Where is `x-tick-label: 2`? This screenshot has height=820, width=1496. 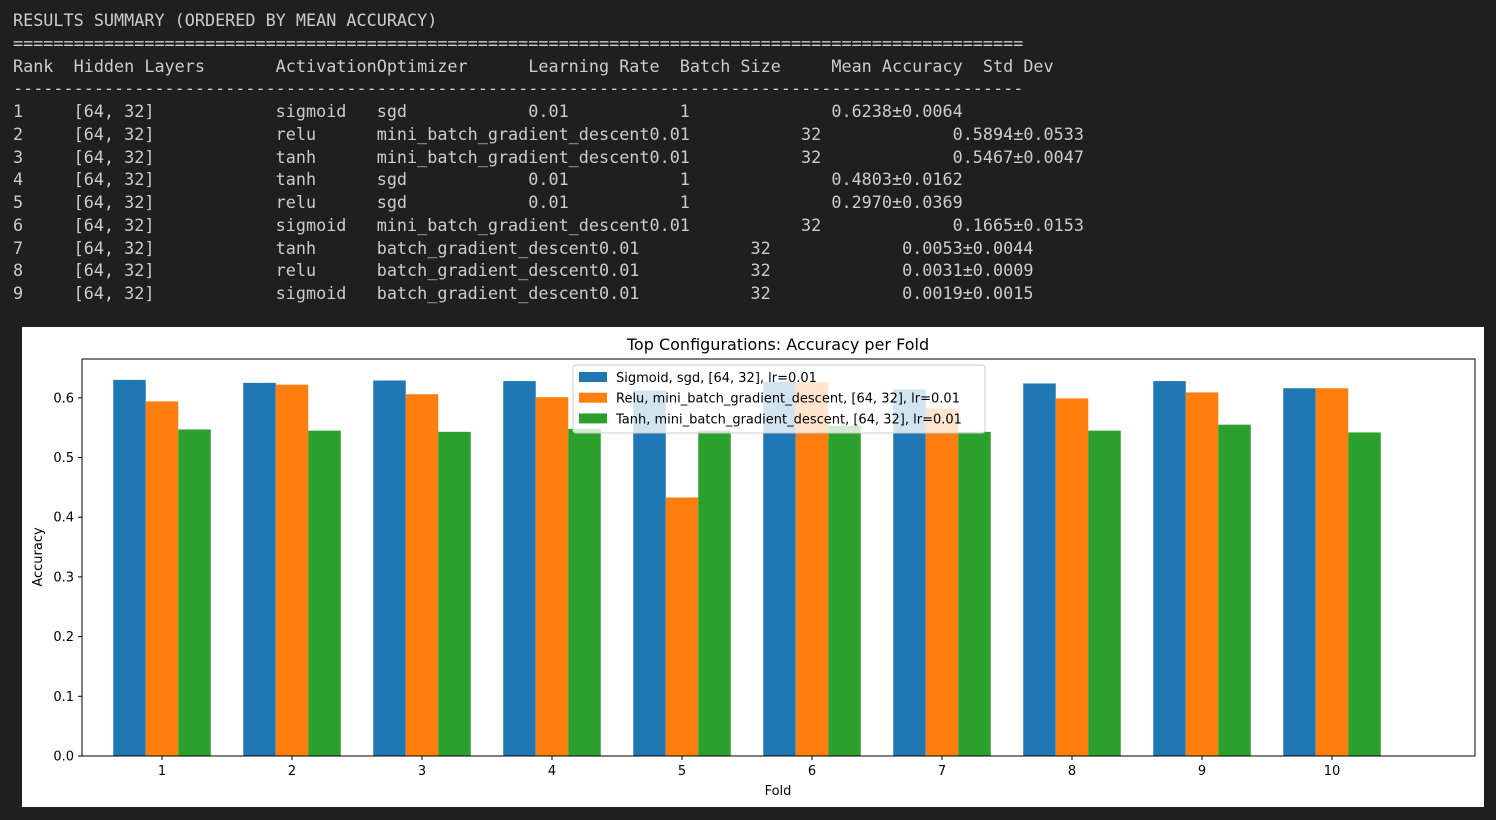 x-tick-label: 2 is located at coordinates (292, 771).